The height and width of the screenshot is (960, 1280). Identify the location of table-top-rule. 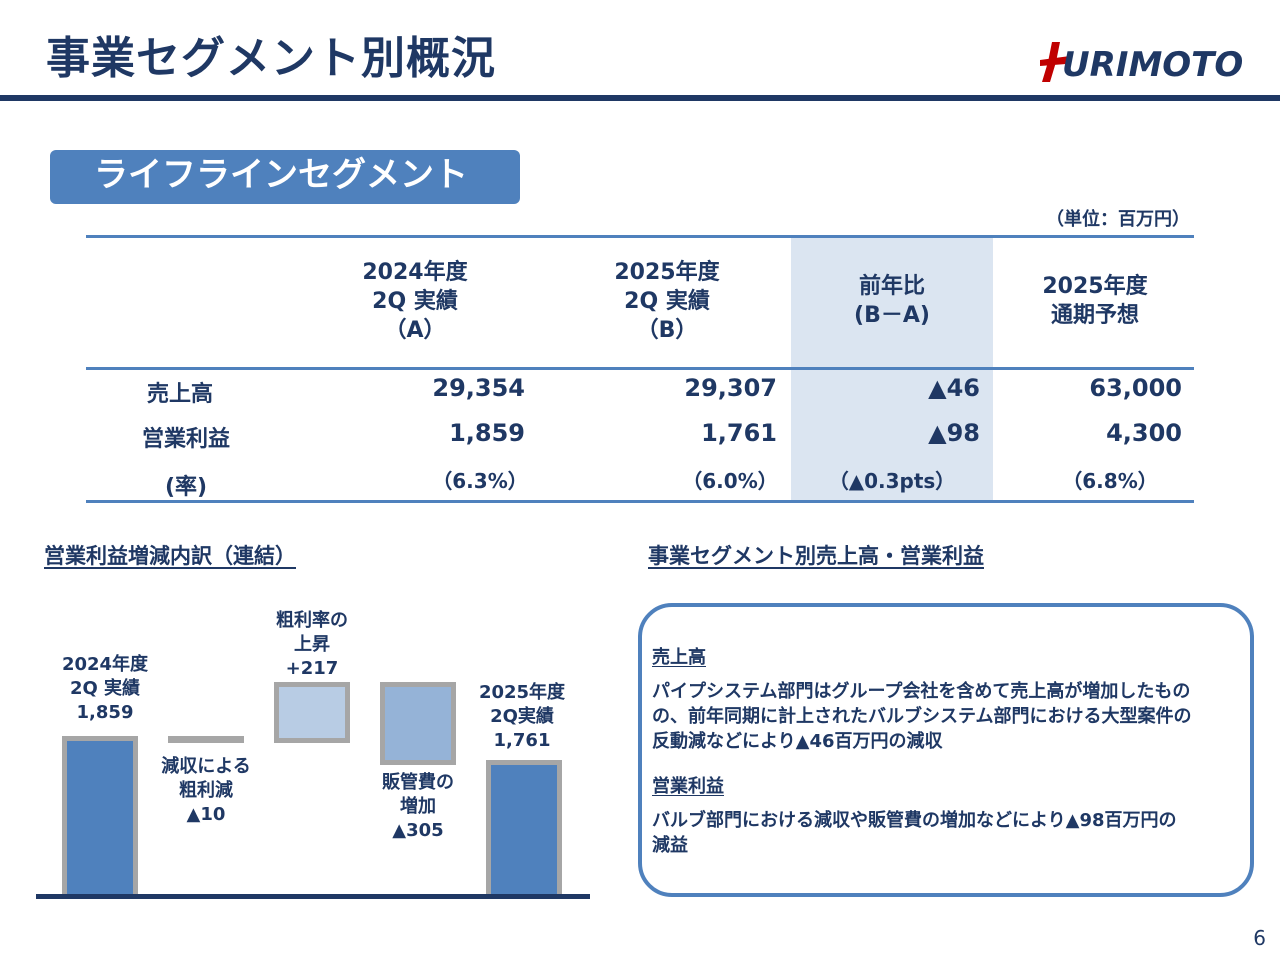
(640, 236).